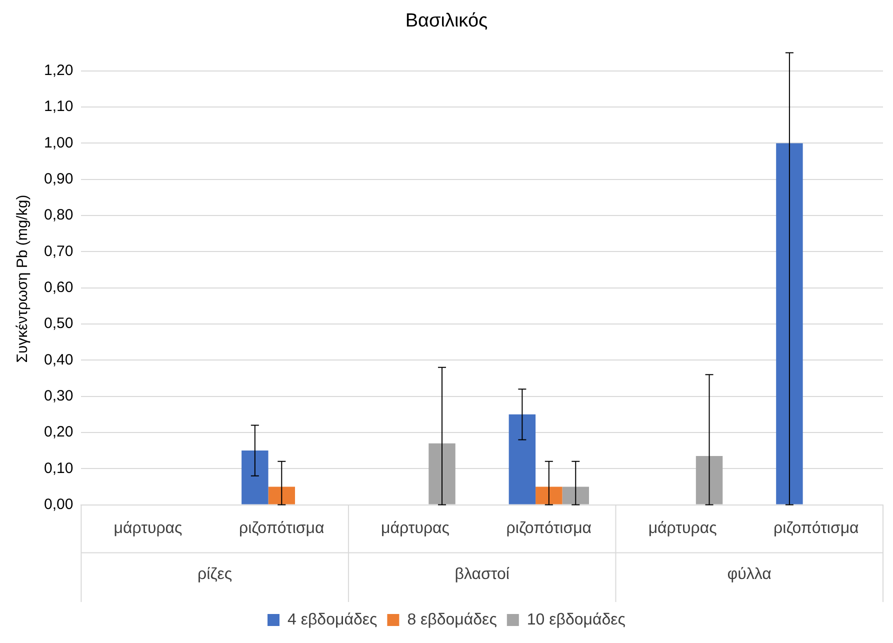 This screenshot has height=643, width=893. I want to click on y-tick-label: 0,90, so click(59, 179).